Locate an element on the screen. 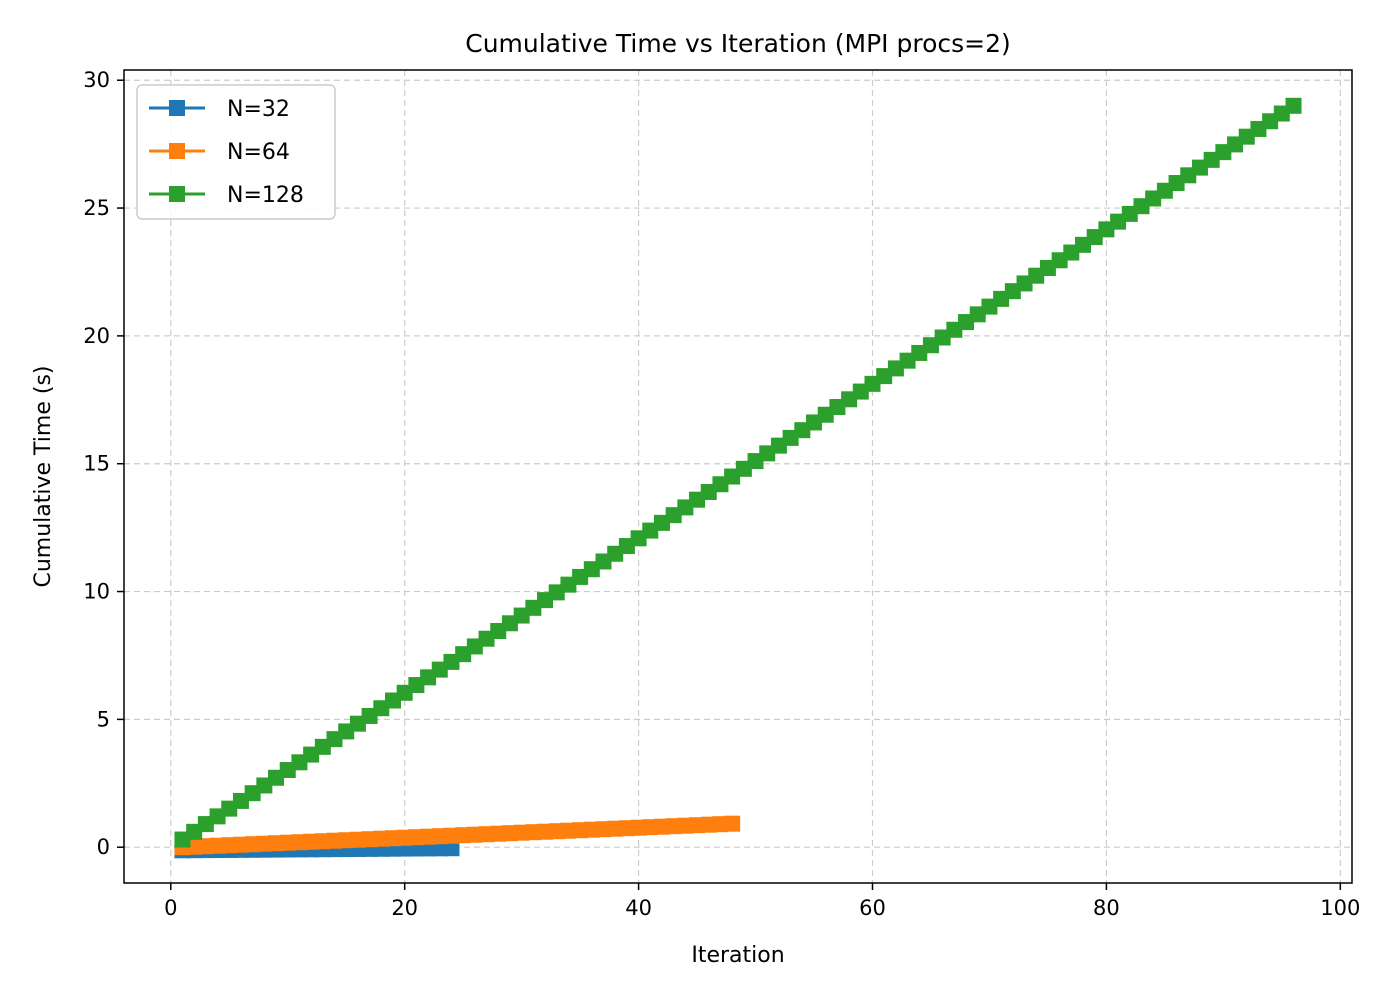  legend-label: N=32 is located at coordinates (258, 109).